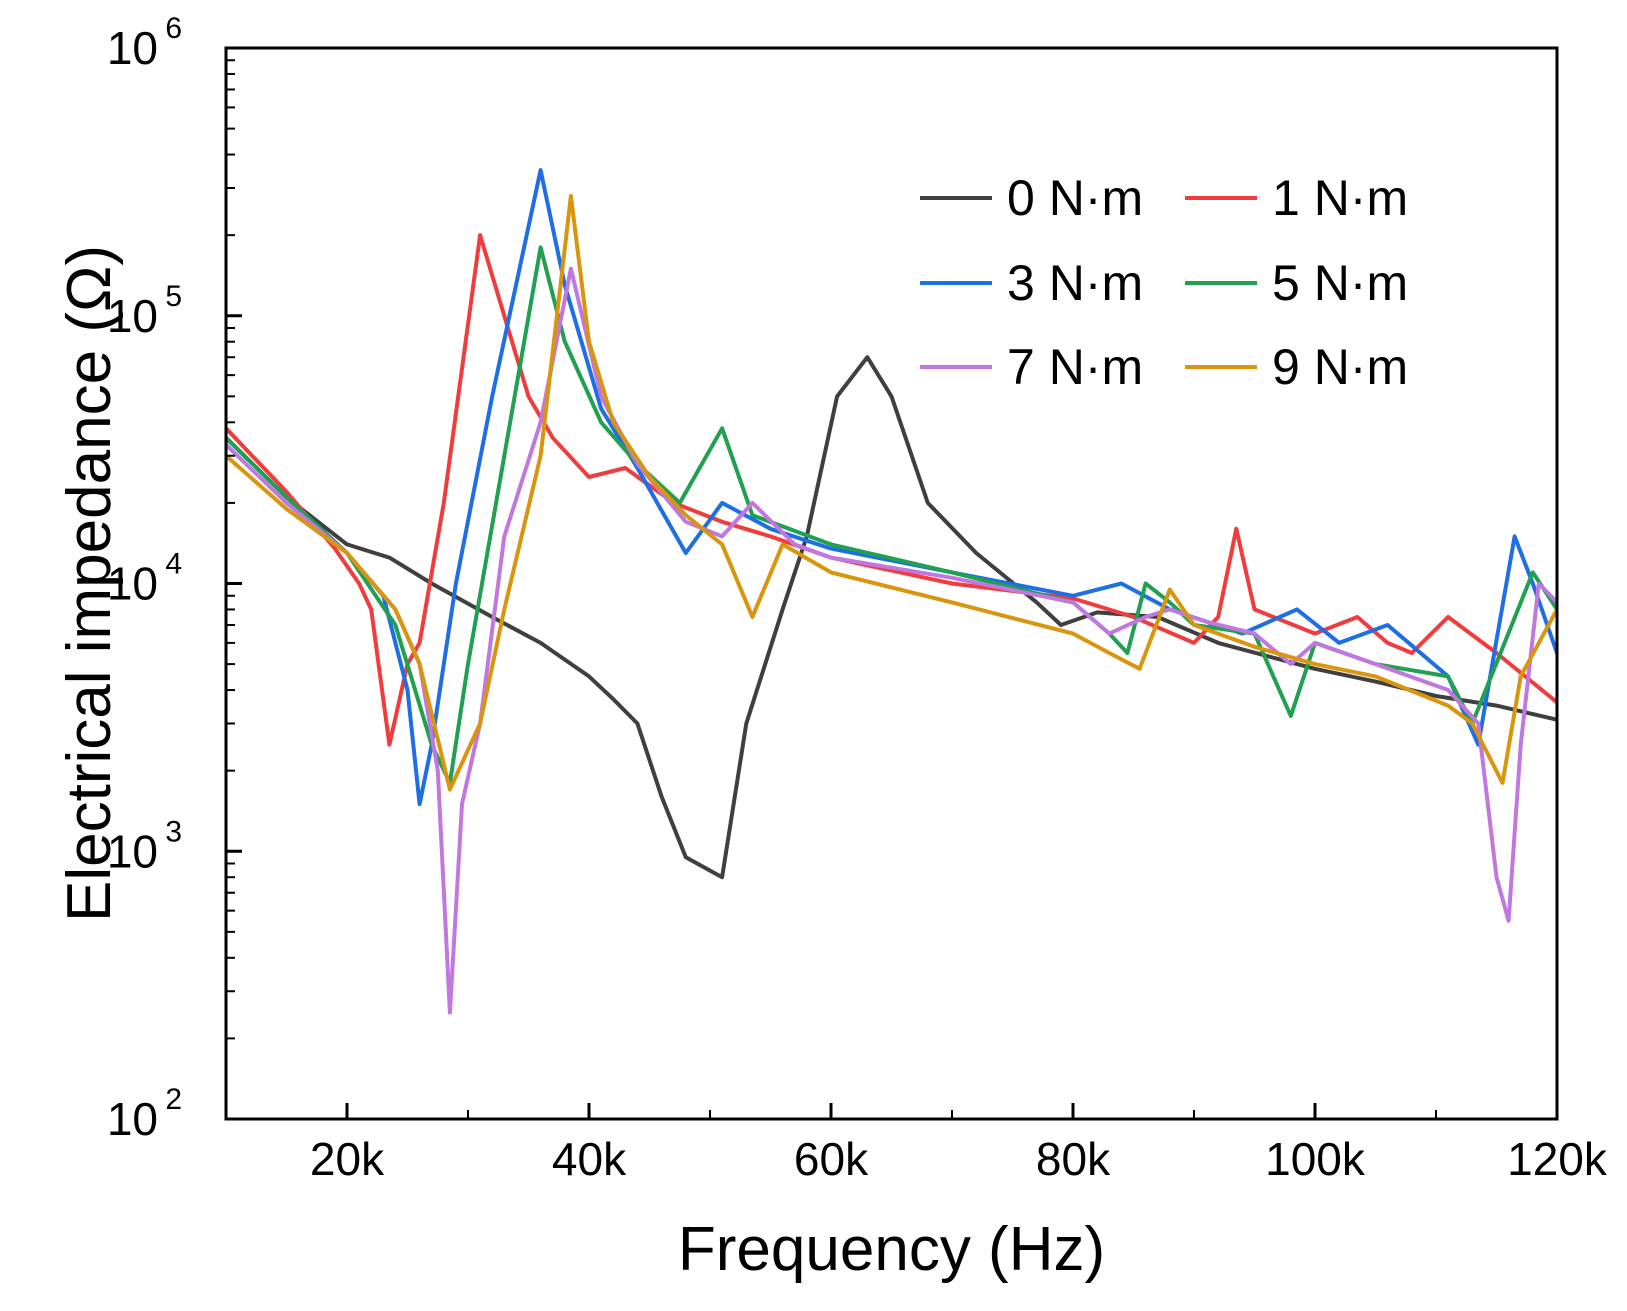 The height and width of the screenshot is (1311, 1627). I want to click on legend-label-2: 3 N·m, so click(1075, 283).